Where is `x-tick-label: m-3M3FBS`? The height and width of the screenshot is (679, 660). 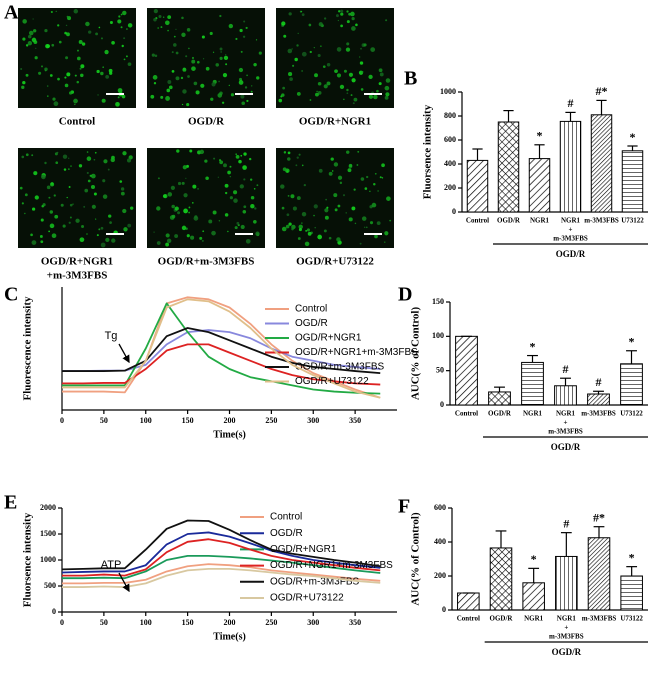 x-tick-label: m-3M3FBS is located at coordinates (566, 637).